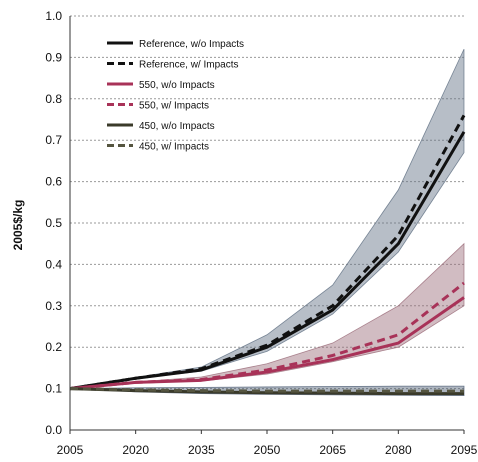 The image size is (478, 462). I want to click on y-tick-label: 0.6, so click(53, 182).